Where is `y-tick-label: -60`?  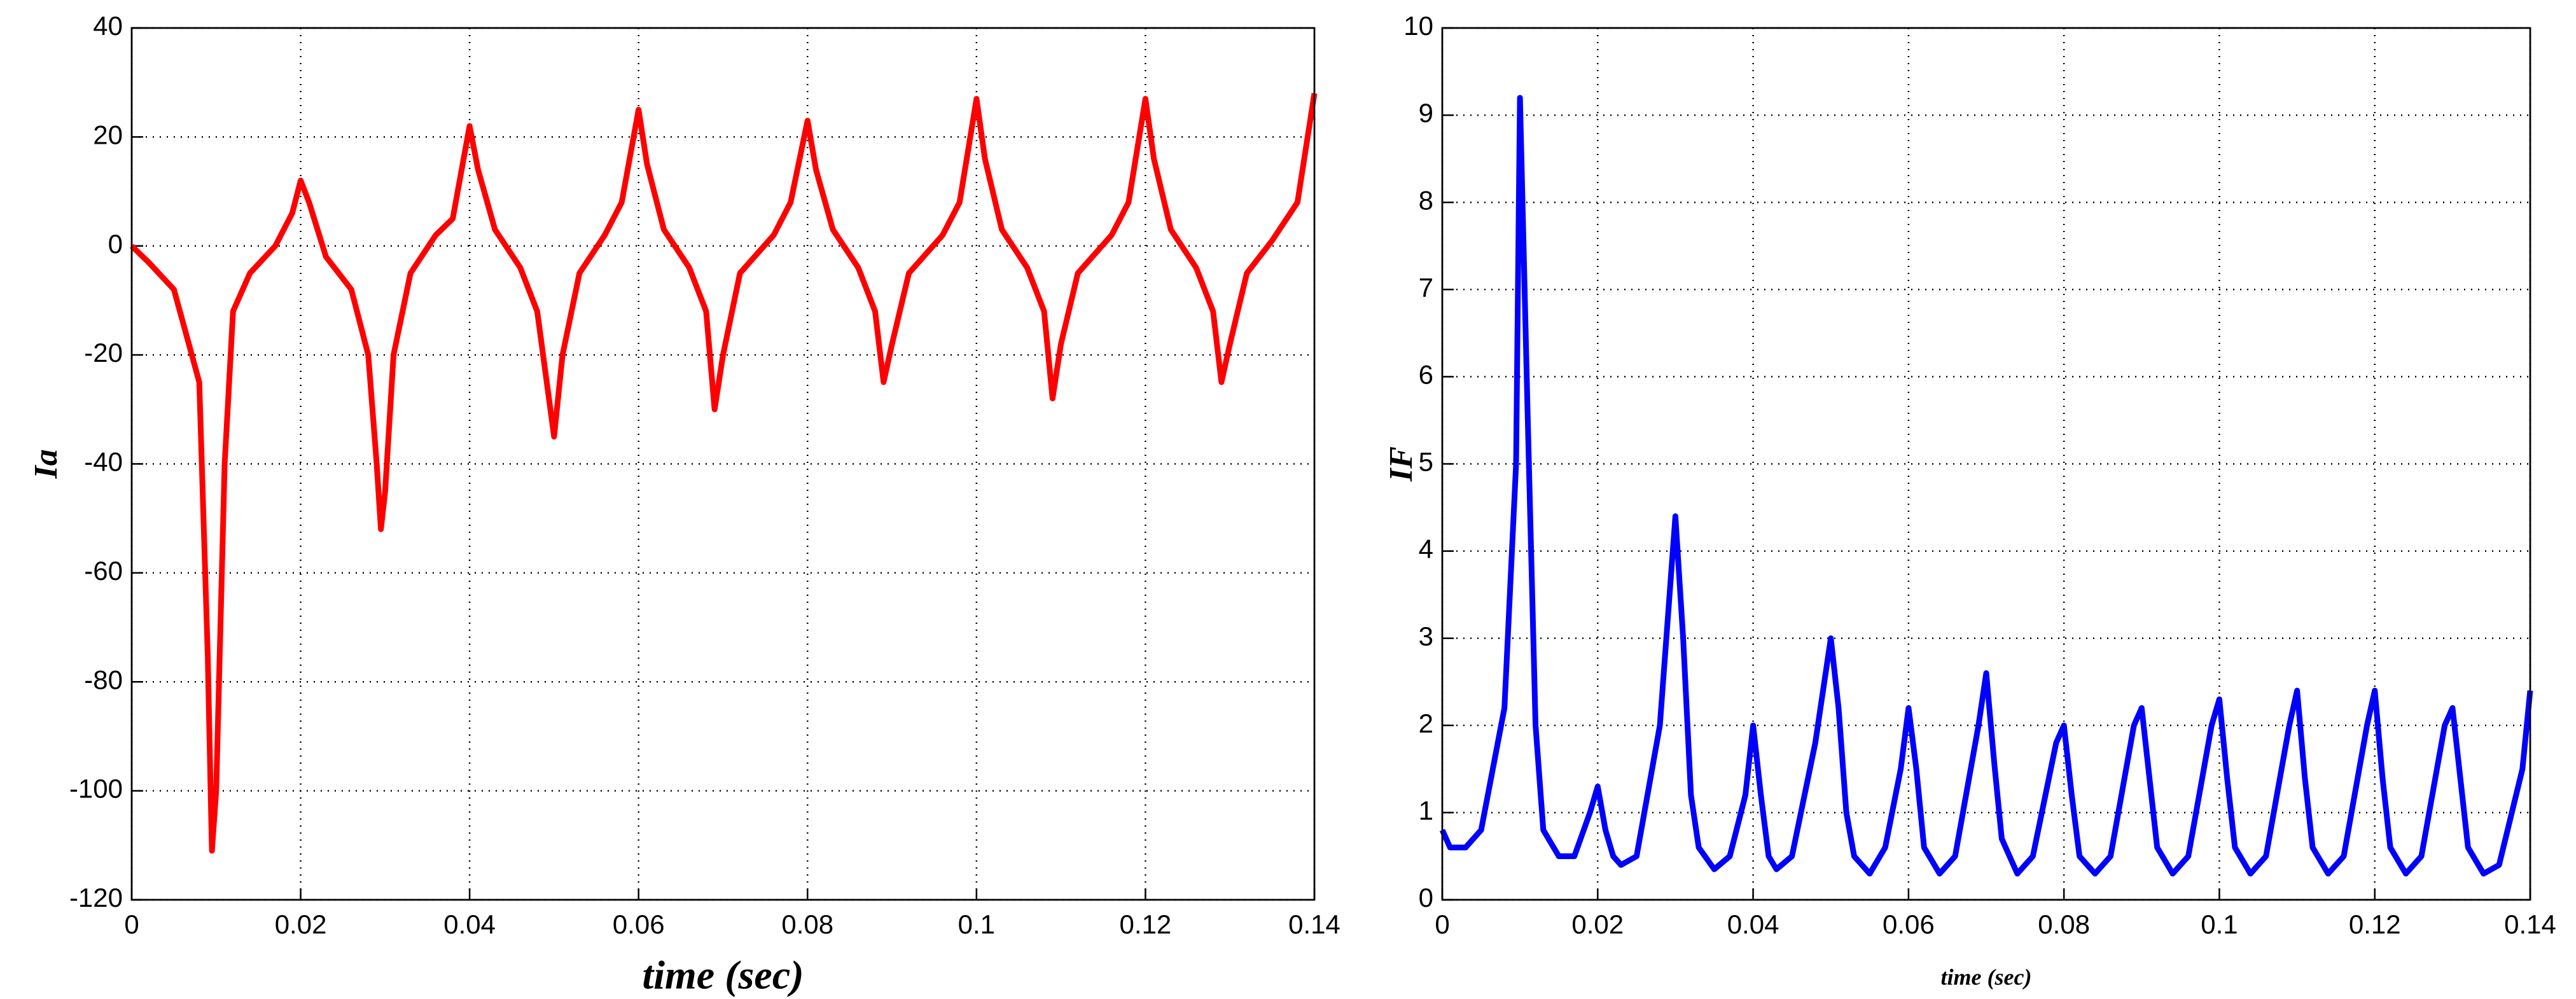
y-tick-label: -60 is located at coordinates (103, 571).